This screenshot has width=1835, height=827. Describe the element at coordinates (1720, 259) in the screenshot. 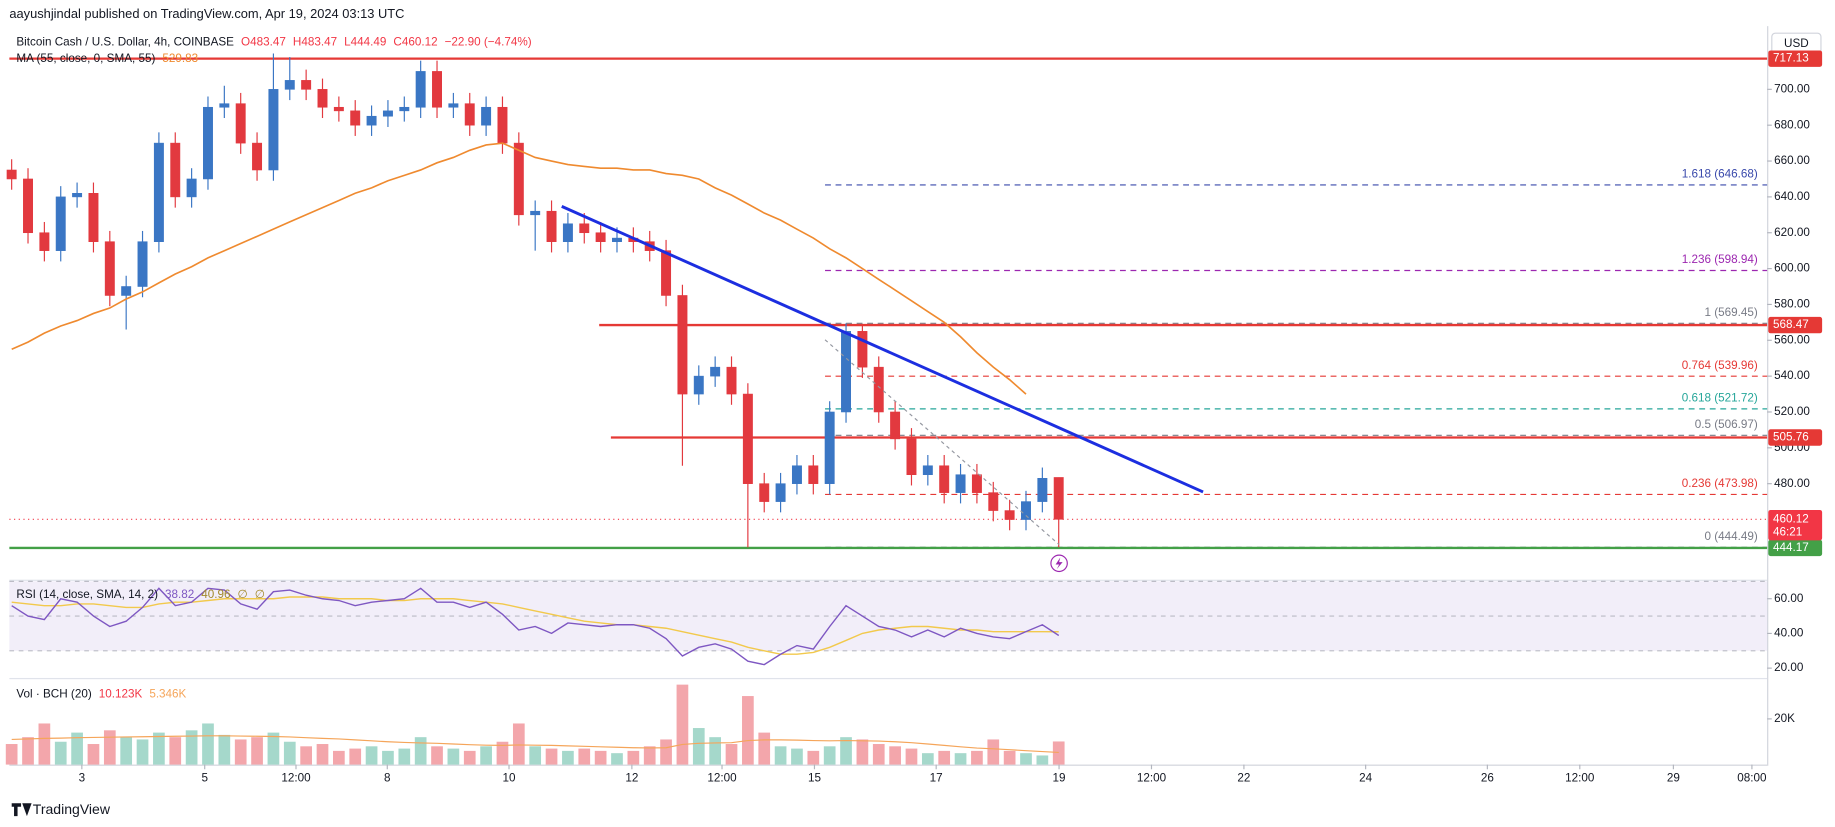

I see `fib-label: 1.236 (598.94)` at that location.